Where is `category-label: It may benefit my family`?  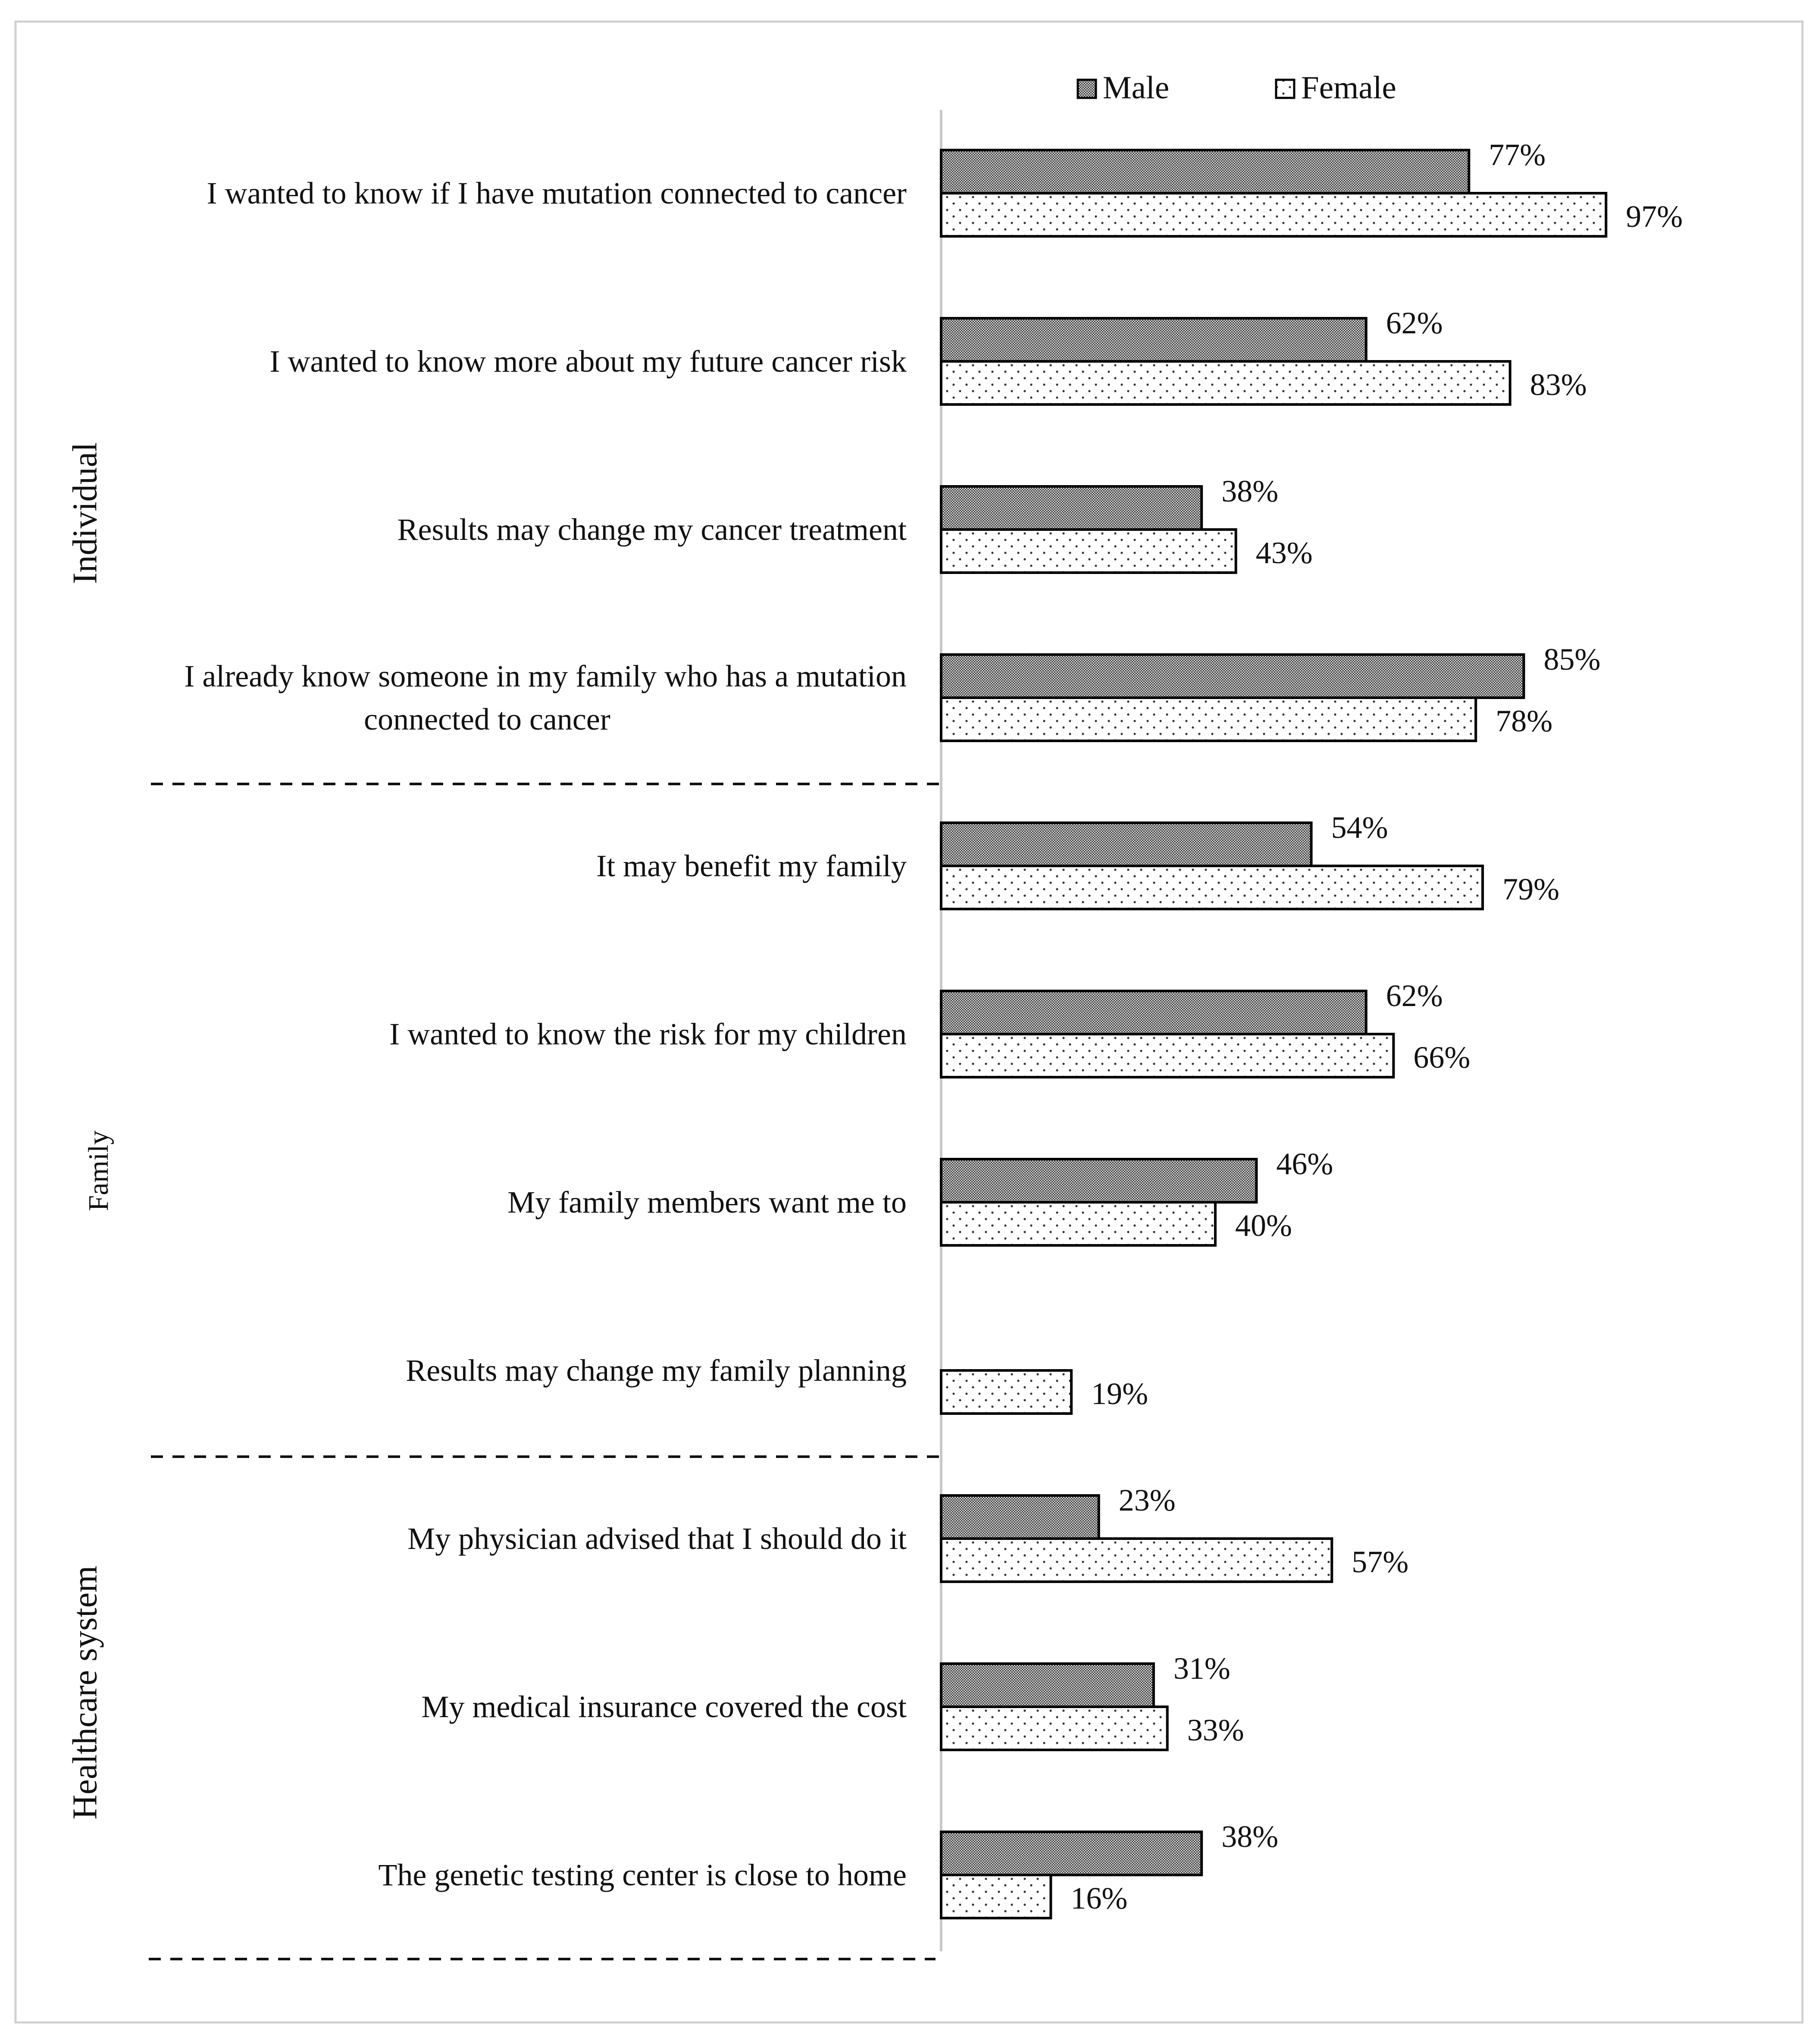 category-label: It may benefit my family is located at coordinates (751, 866).